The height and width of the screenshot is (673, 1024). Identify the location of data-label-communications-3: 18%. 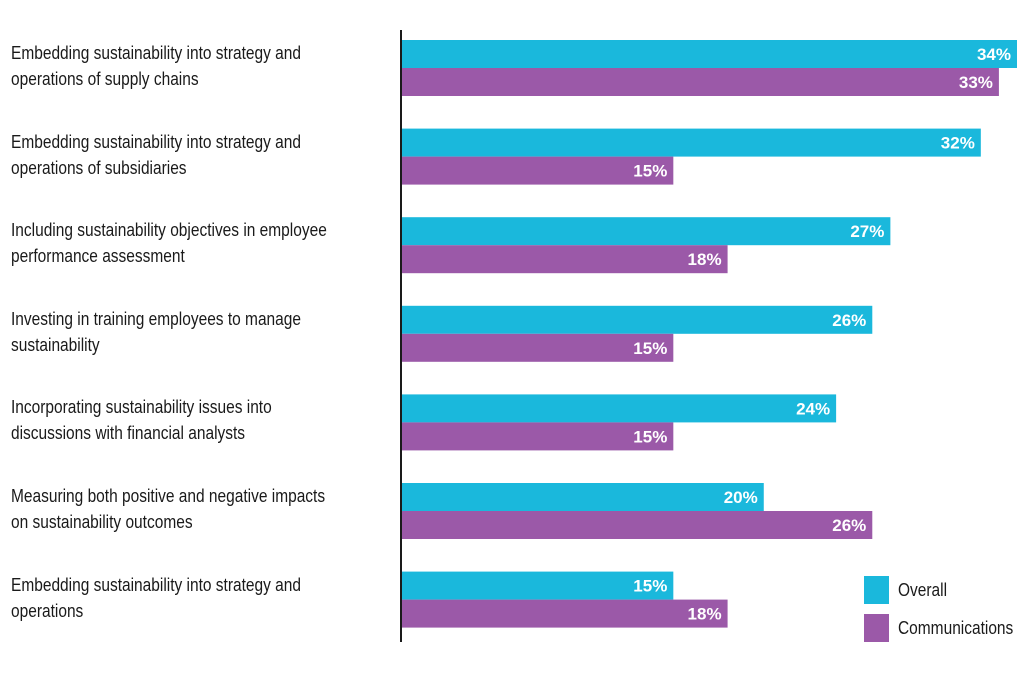
(705, 259).